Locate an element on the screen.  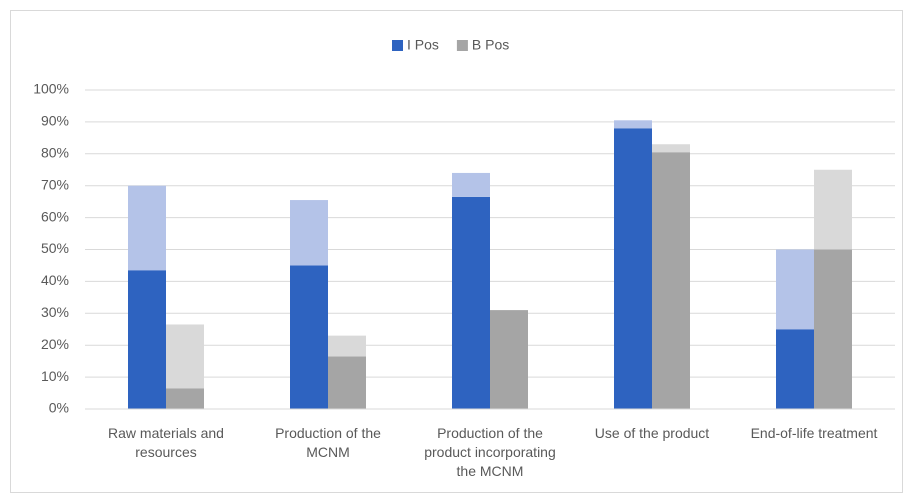
legend-label: I Pos is located at coordinates (423, 45).